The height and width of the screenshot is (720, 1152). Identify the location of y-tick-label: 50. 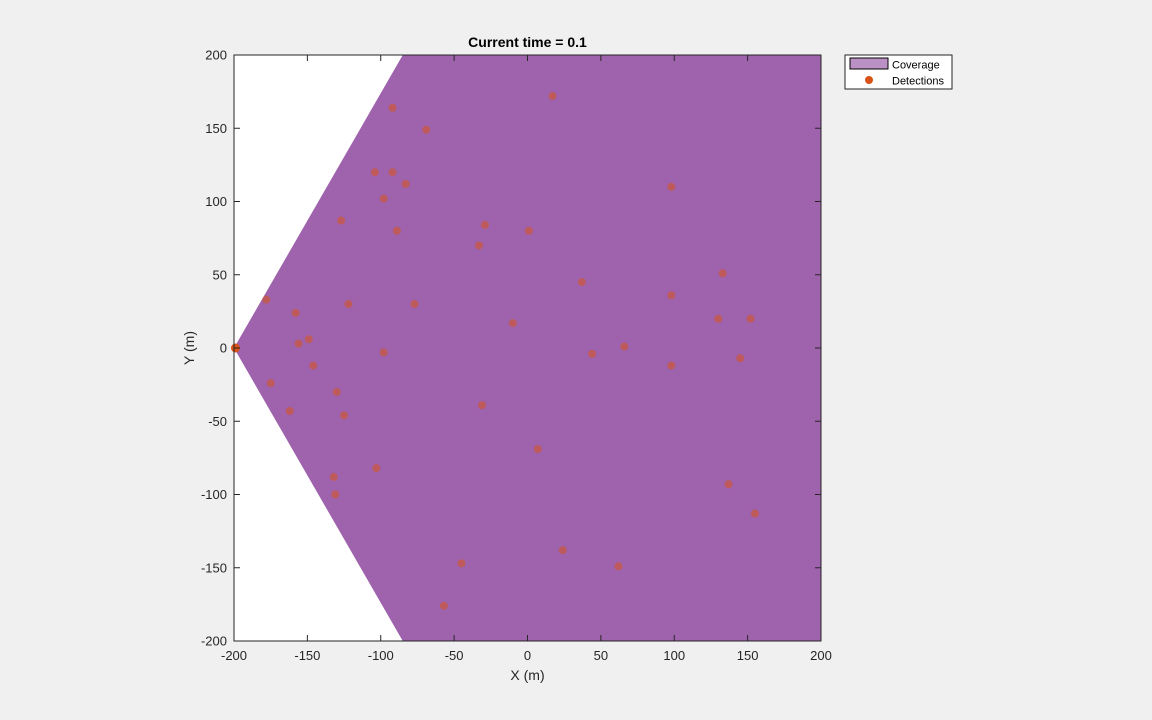
(220, 274).